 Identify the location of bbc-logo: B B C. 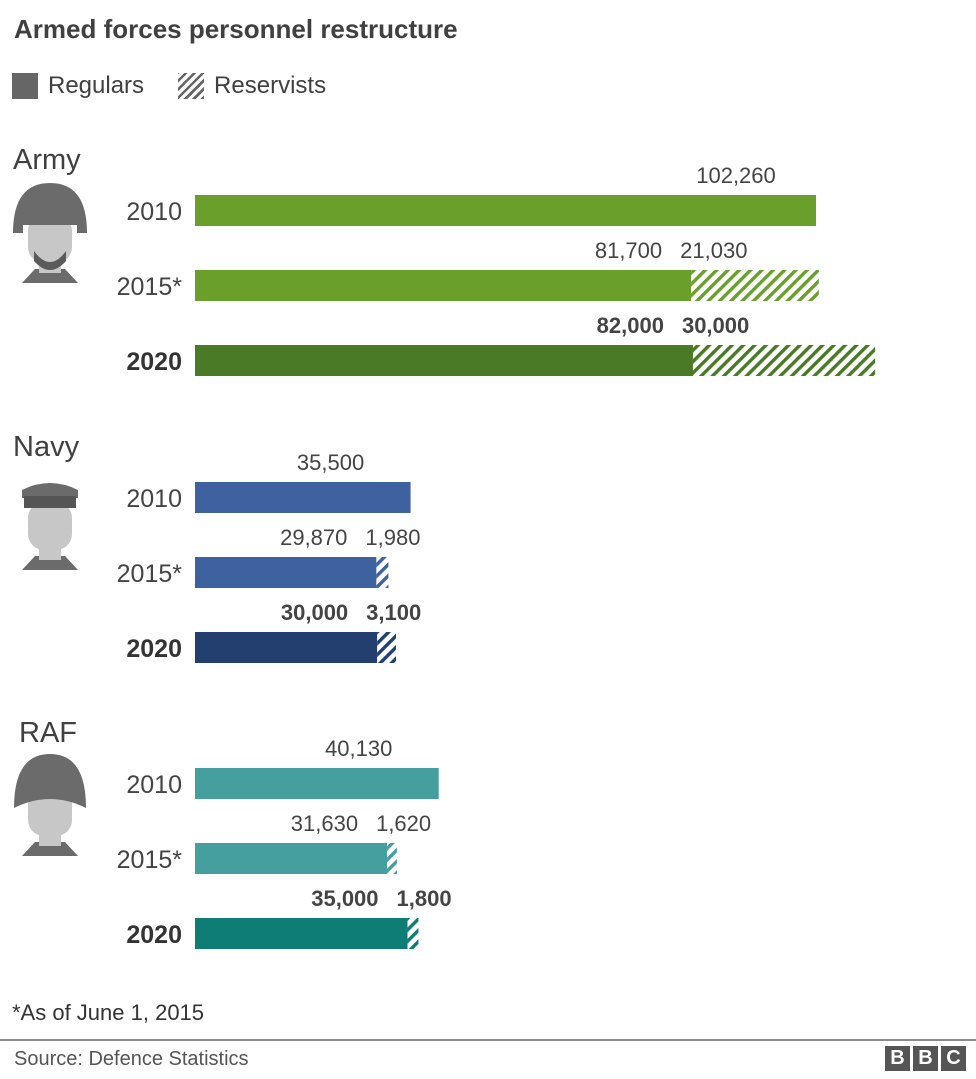
(925, 1058).